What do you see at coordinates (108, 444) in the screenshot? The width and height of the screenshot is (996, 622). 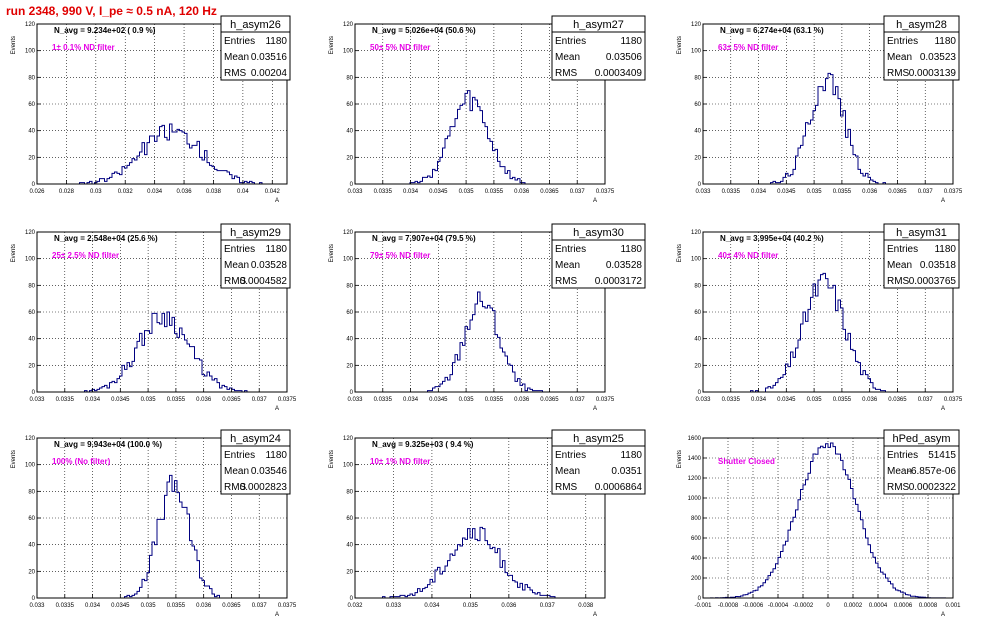 I see `n-avg-header: N_avg = 9.943e+04 (100.0 %)` at bounding box center [108, 444].